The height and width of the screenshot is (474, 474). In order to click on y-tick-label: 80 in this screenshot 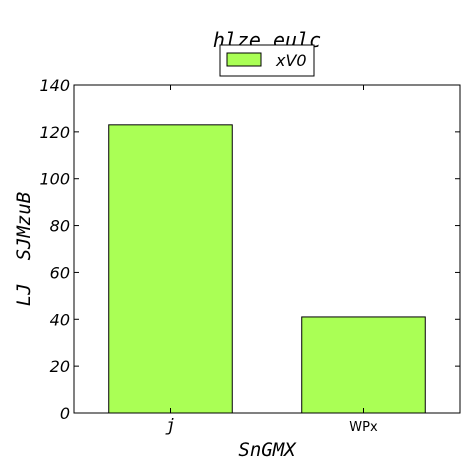, I will do `click(60, 226)`.